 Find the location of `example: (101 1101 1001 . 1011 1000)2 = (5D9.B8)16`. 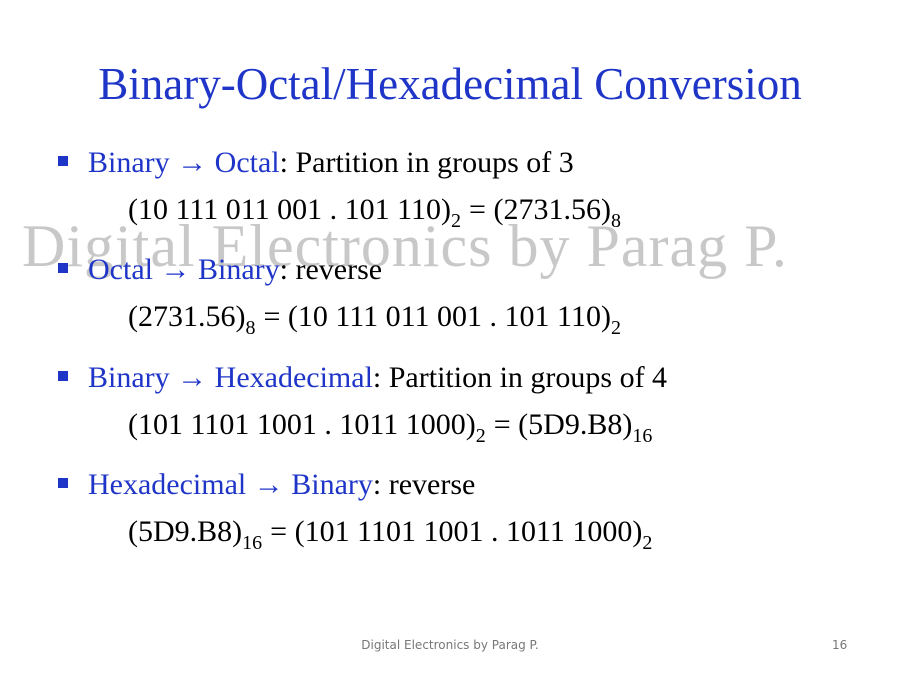

example: (101 1101 1001 . 1011 1000)2 = (5D9.B8)16 is located at coordinates (390, 427).